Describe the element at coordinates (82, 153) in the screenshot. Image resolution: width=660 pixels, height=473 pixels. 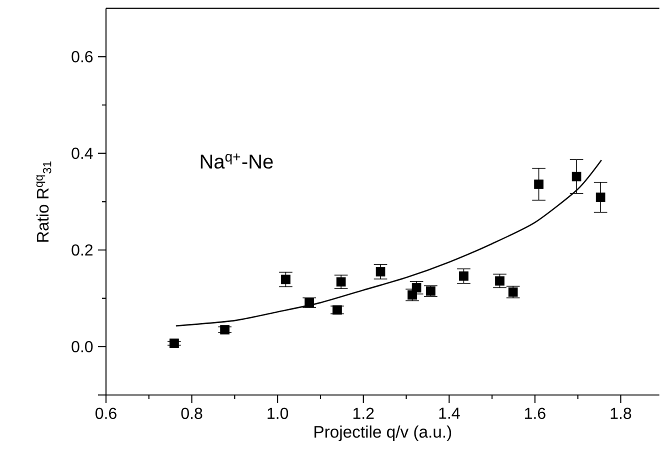
I see `y-tick-label: 0.4` at that location.